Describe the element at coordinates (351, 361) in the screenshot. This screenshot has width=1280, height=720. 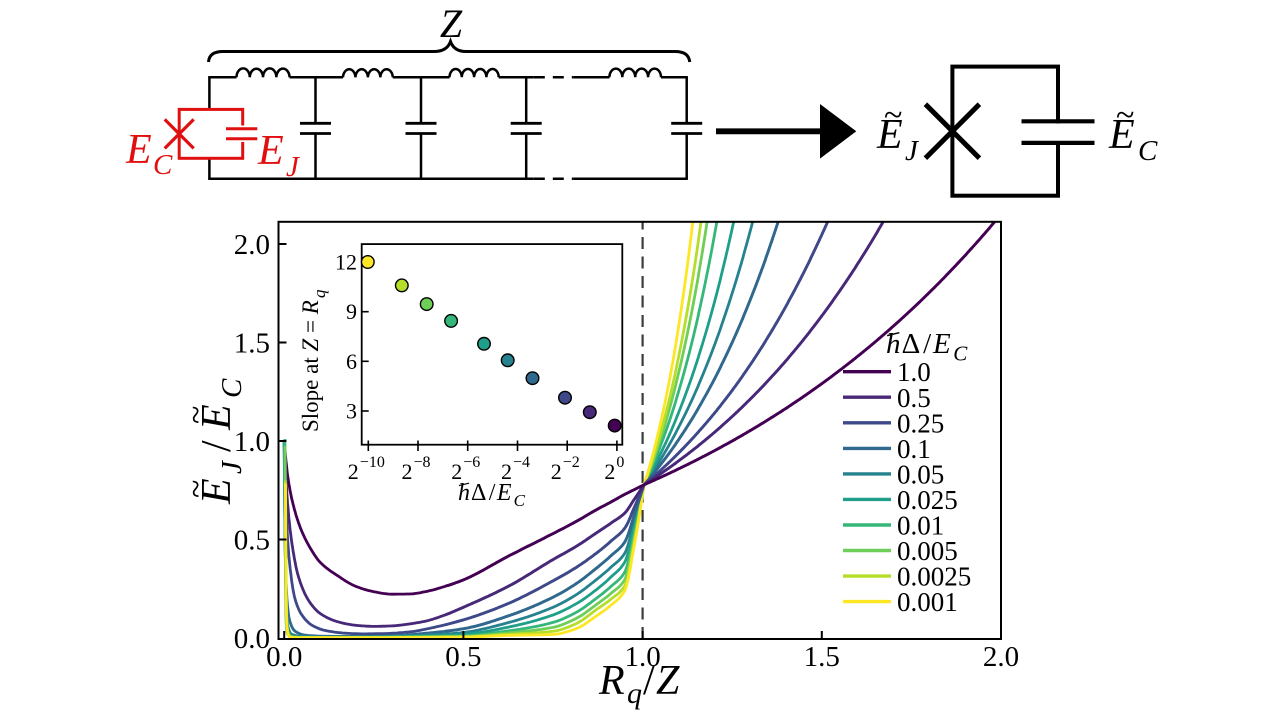
I see `svg-text: 6` at that location.